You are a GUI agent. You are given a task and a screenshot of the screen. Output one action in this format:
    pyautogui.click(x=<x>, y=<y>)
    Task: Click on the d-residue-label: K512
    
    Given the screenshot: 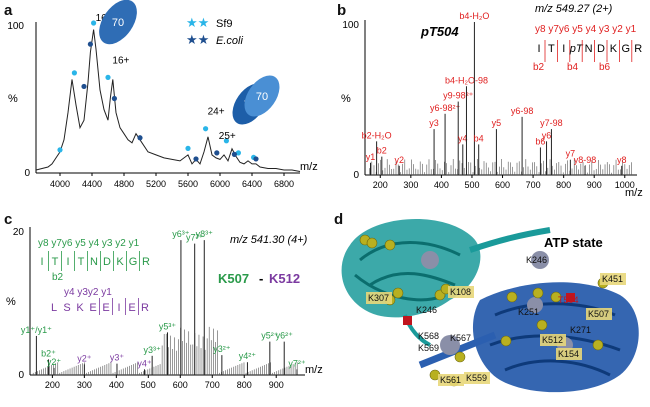 What is the action you would take?
    pyautogui.click(x=552, y=340)
    